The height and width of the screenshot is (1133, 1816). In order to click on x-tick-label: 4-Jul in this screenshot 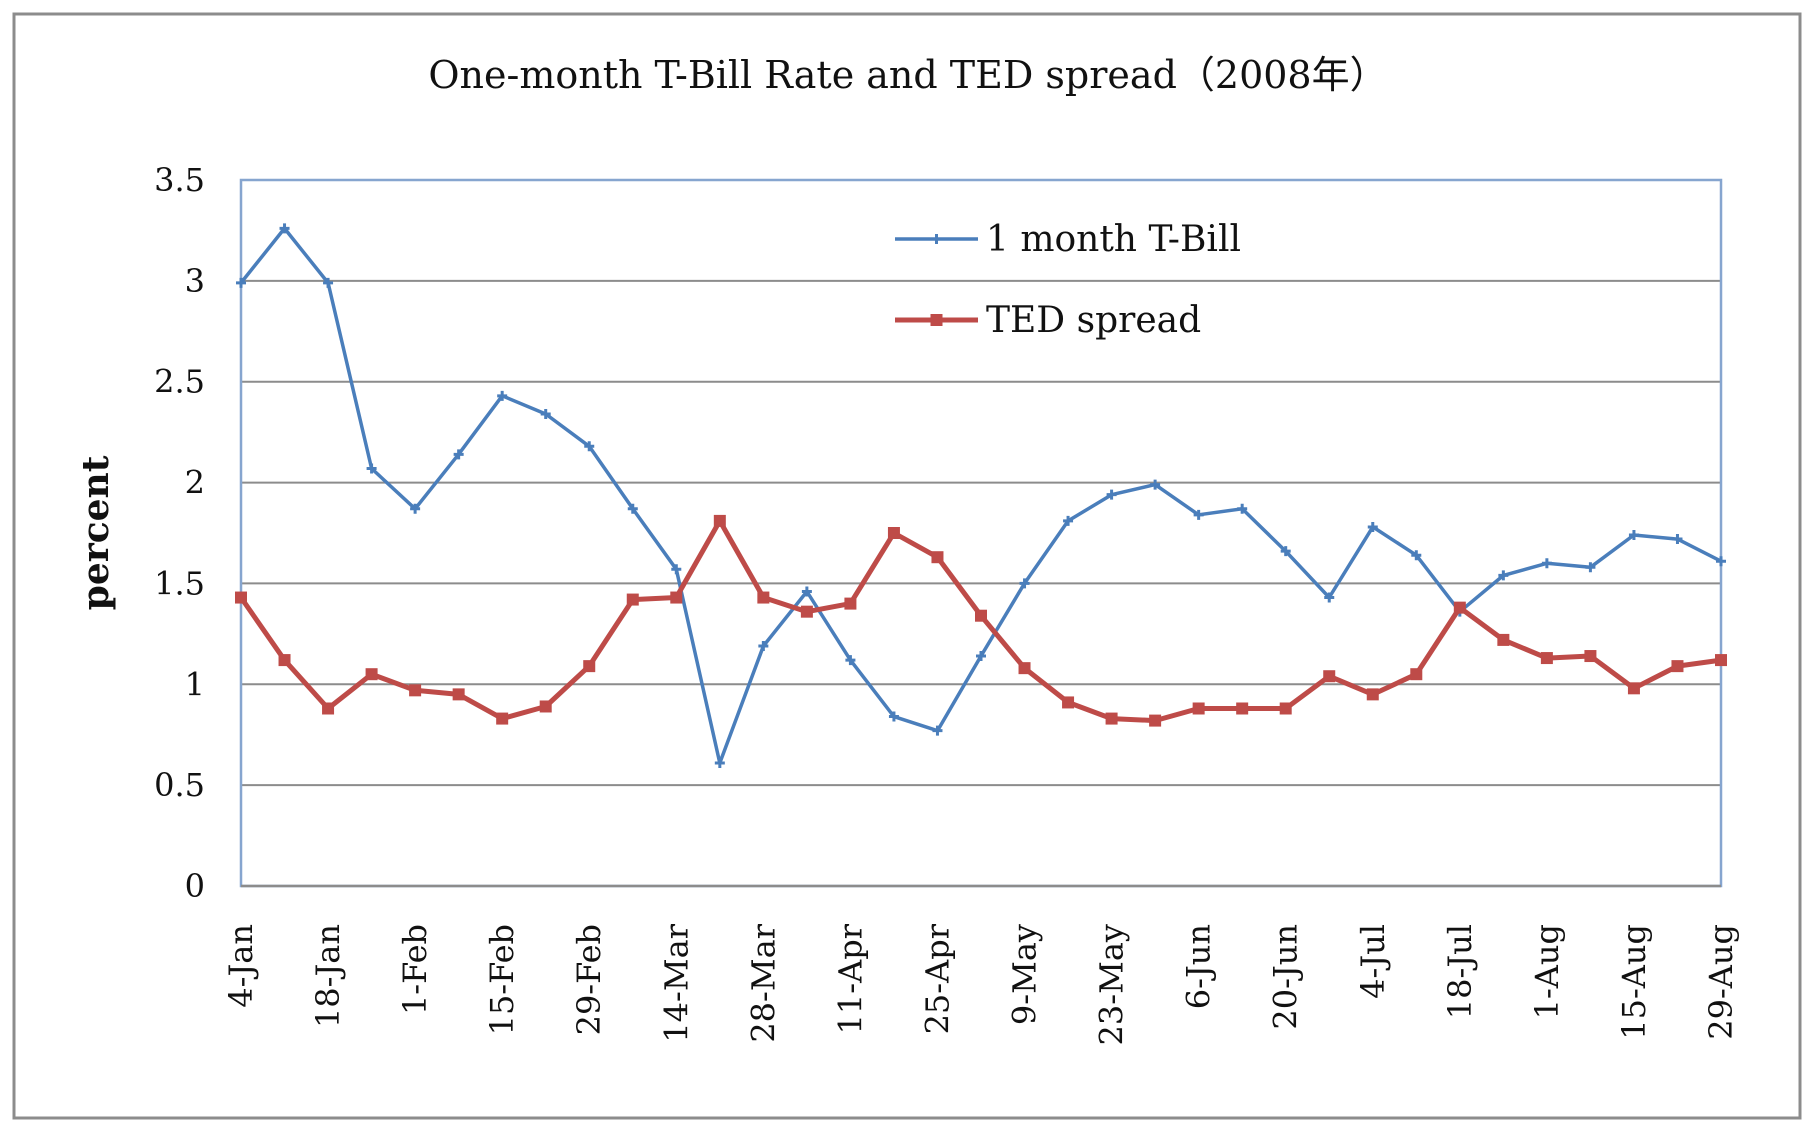, I will do `click(1373, 961)`.